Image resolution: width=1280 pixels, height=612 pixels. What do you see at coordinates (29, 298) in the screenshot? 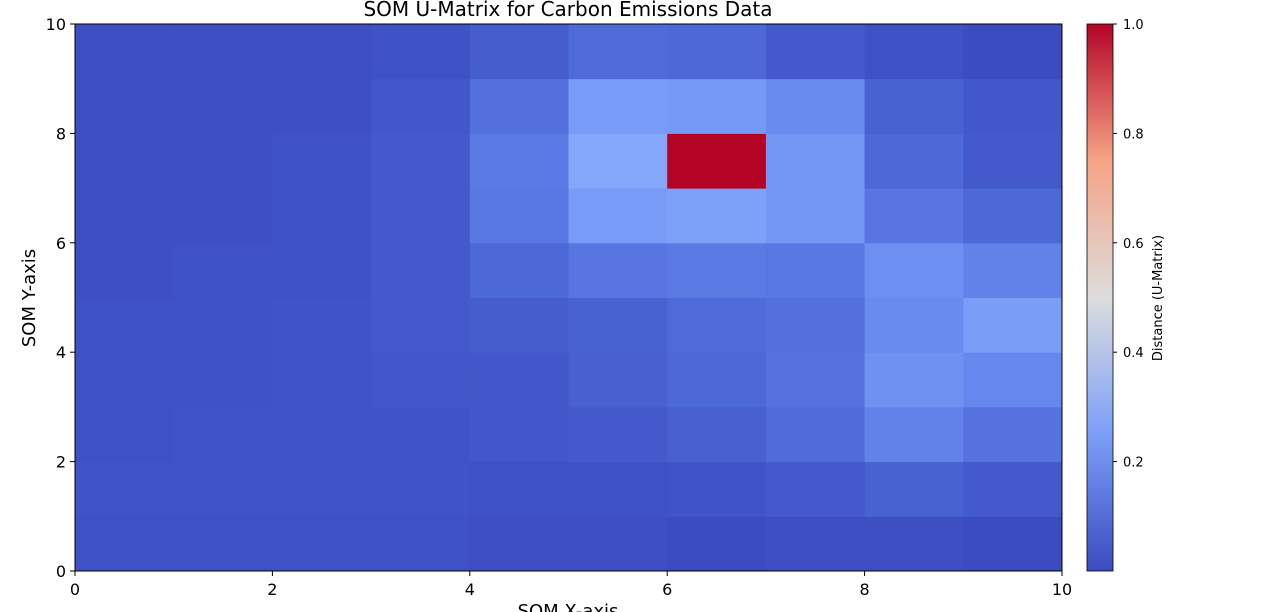
I see `y-axis-label: SOM Y-axis` at bounding box center [29, 298].